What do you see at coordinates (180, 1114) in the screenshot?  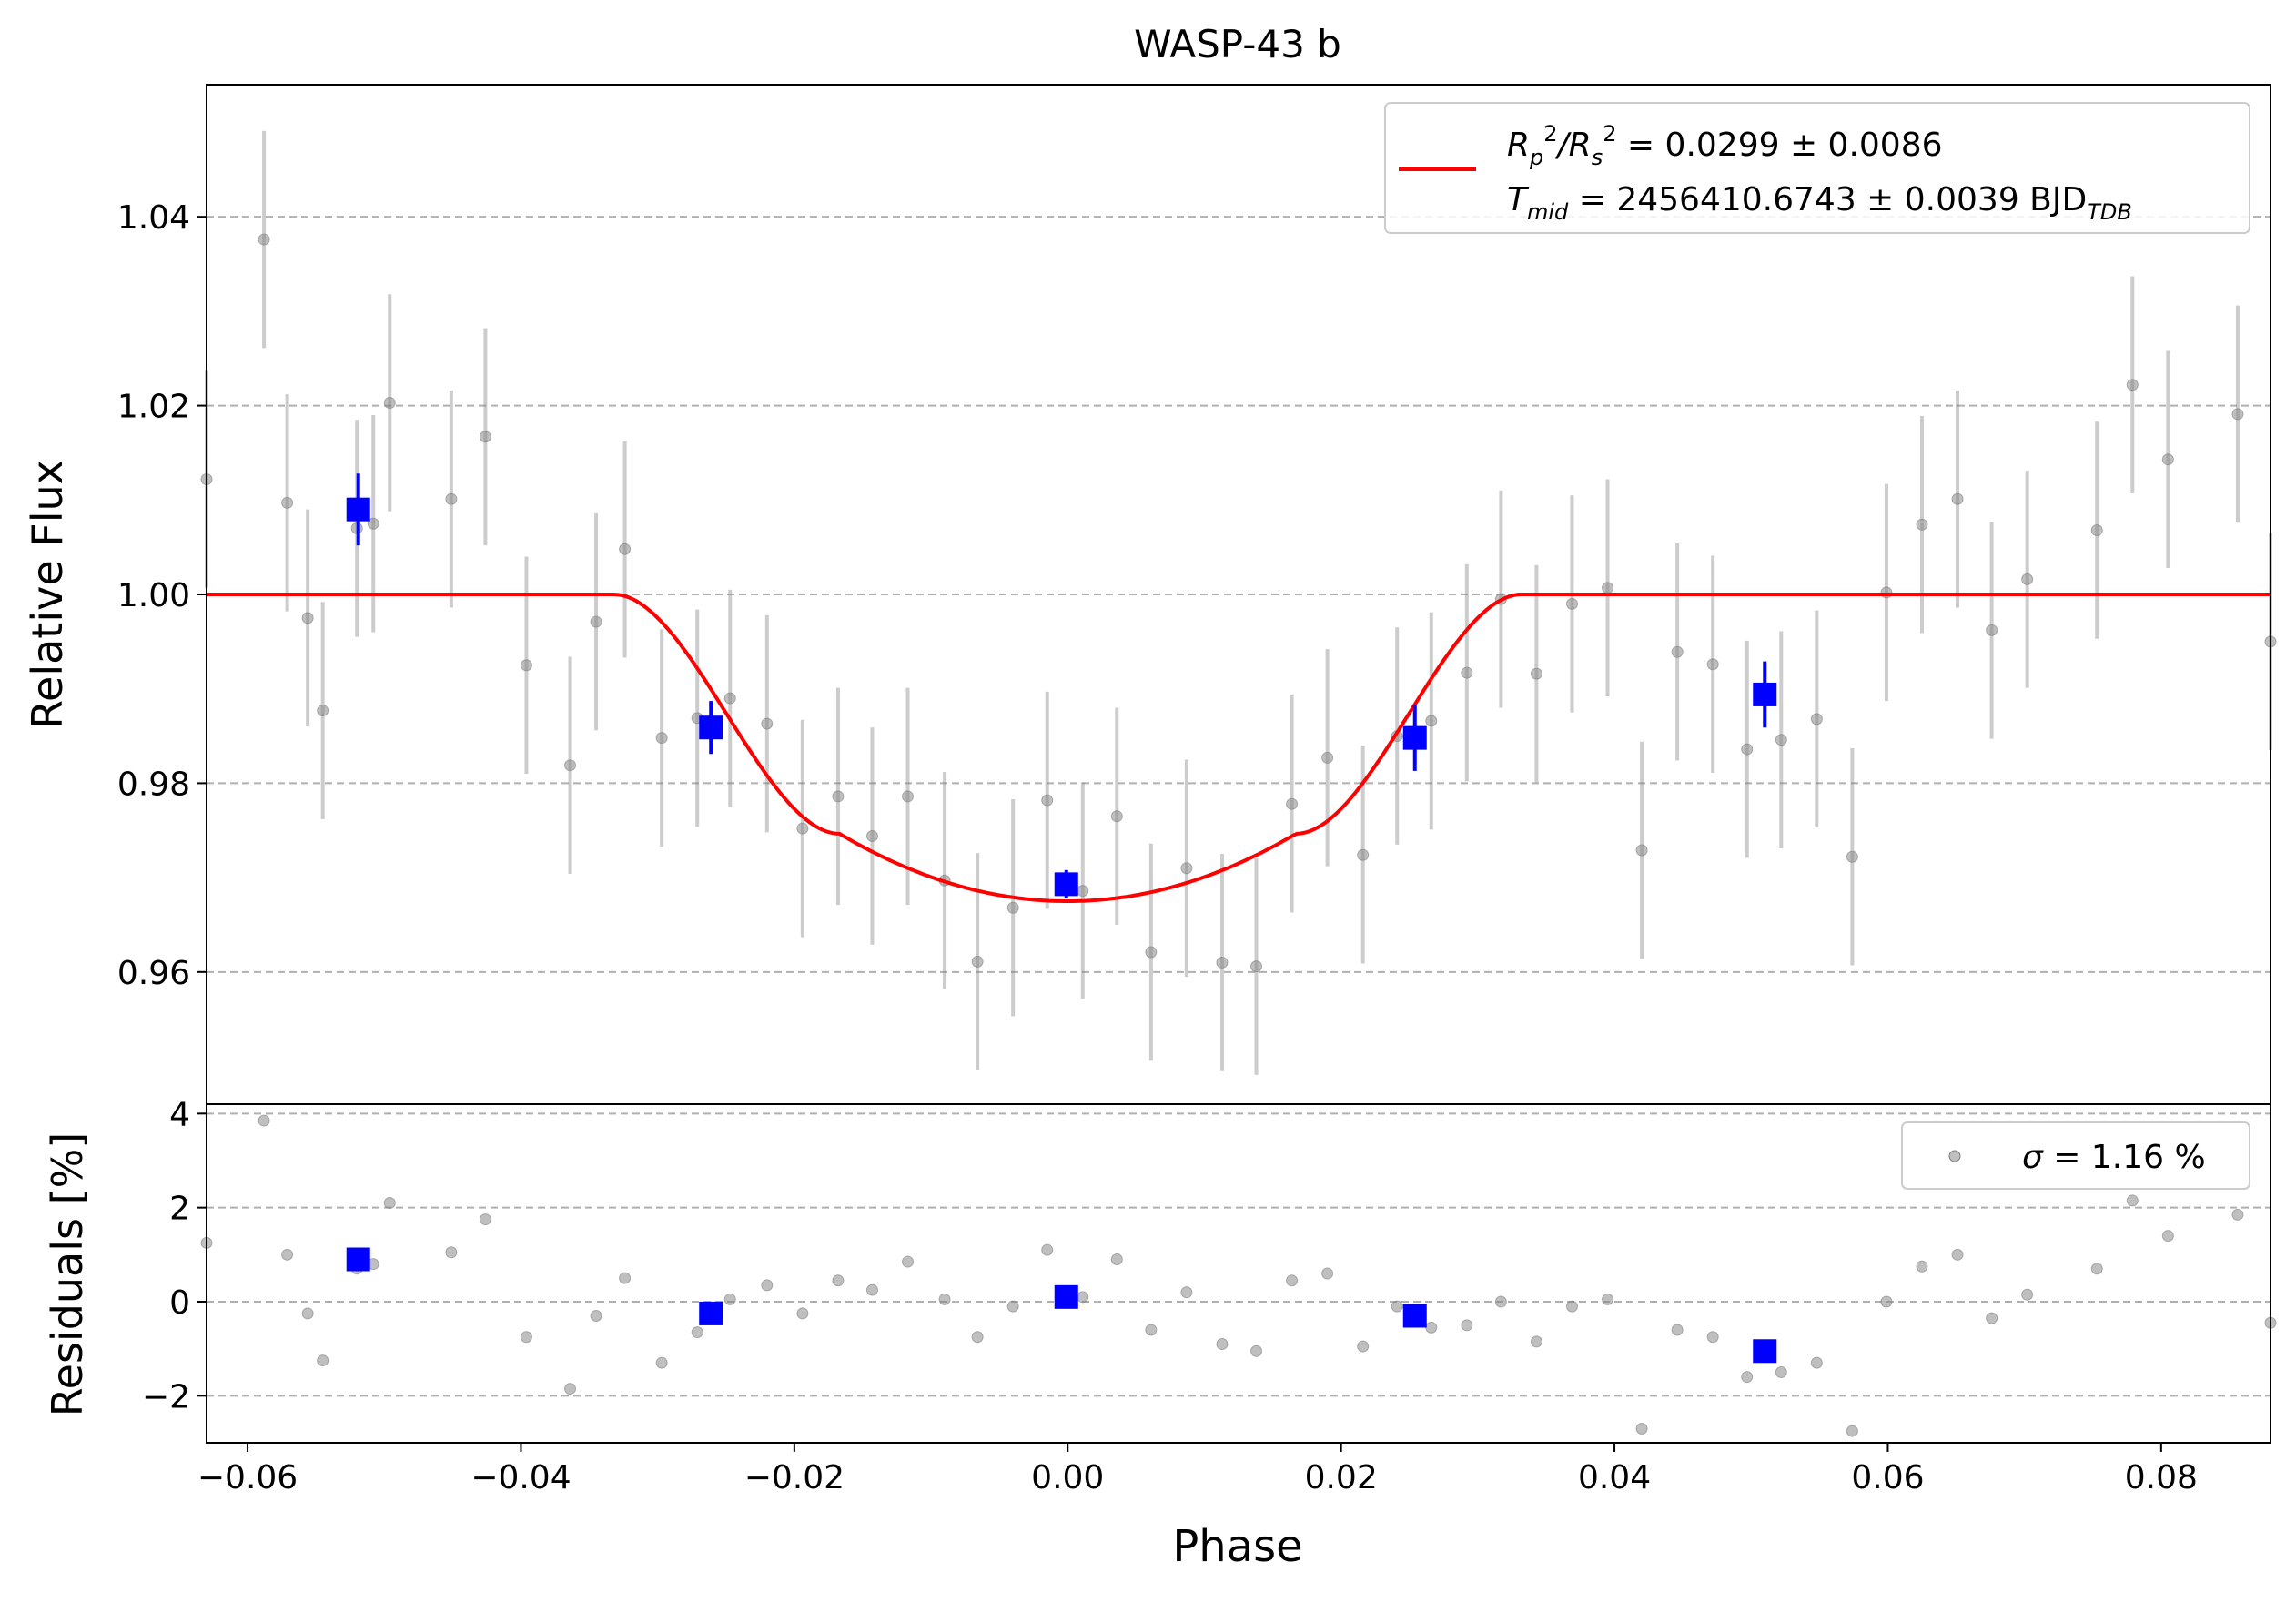 I see `residuals-y-tick-label: 4` at bounding box center [180, 1114].